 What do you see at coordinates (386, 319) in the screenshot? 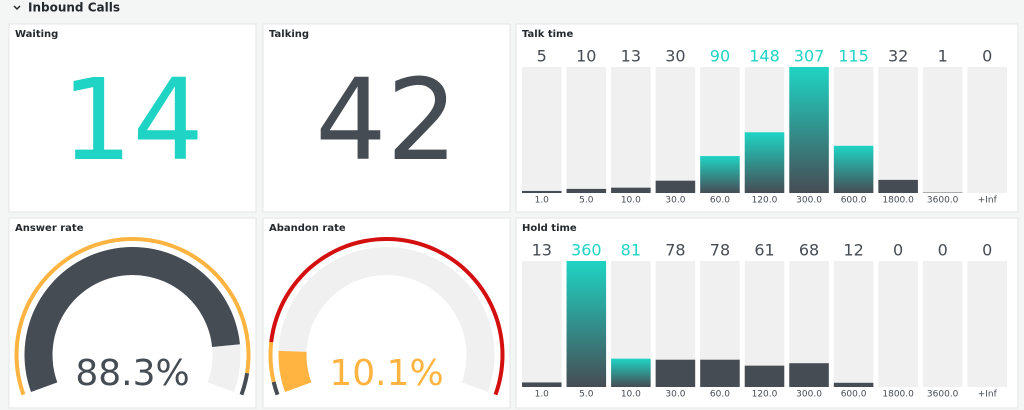
I see `gauge-track` at bounding box center [386, 319].